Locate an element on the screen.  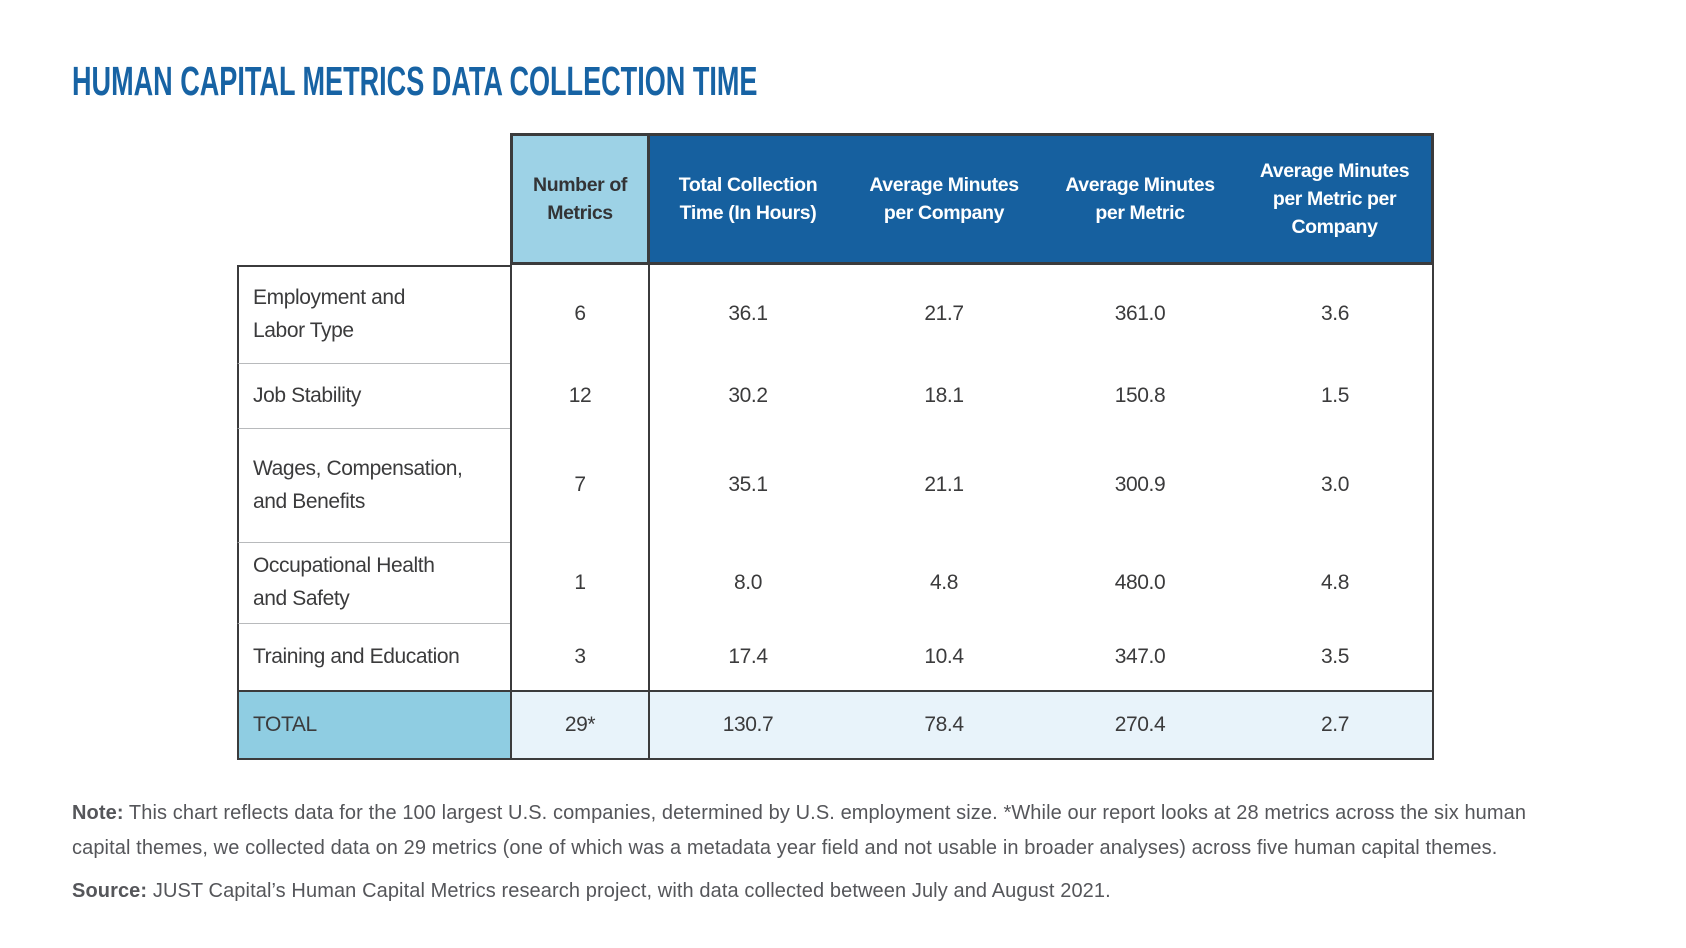
col-header-total-collection-time: Total Collection Time (In Hours) is located at coordinates (748, 199).